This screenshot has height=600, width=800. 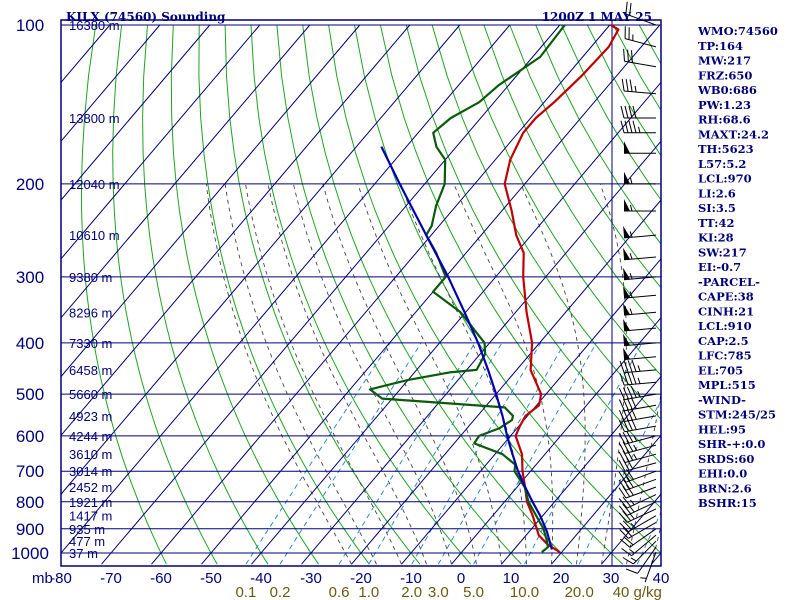 What do you see at coordinates (94, 235) in the screenshot?
I see `height-label: 10610 m` at bounding box center [94, 235].